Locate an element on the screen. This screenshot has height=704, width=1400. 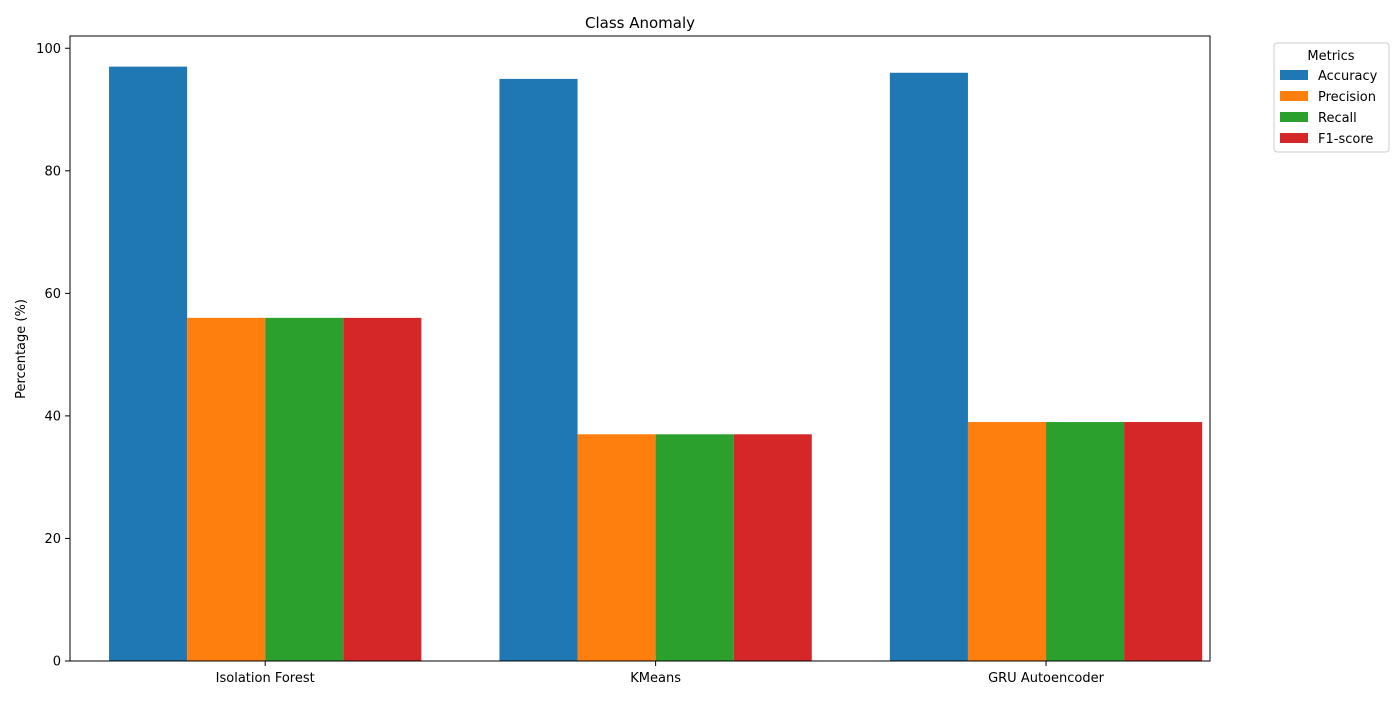
legend-label-accuracy: Accuracy is located at coordinates (1348, 76).